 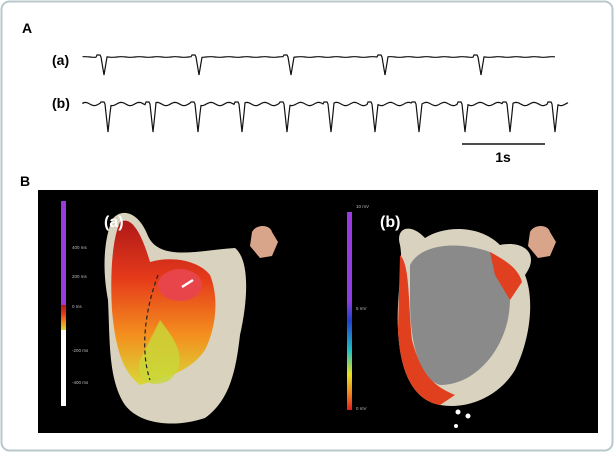 What do you see at coordinates (80, 382) in the screenshot?
I see `scale-label: -400 ms` at bounding box center [80, 382].